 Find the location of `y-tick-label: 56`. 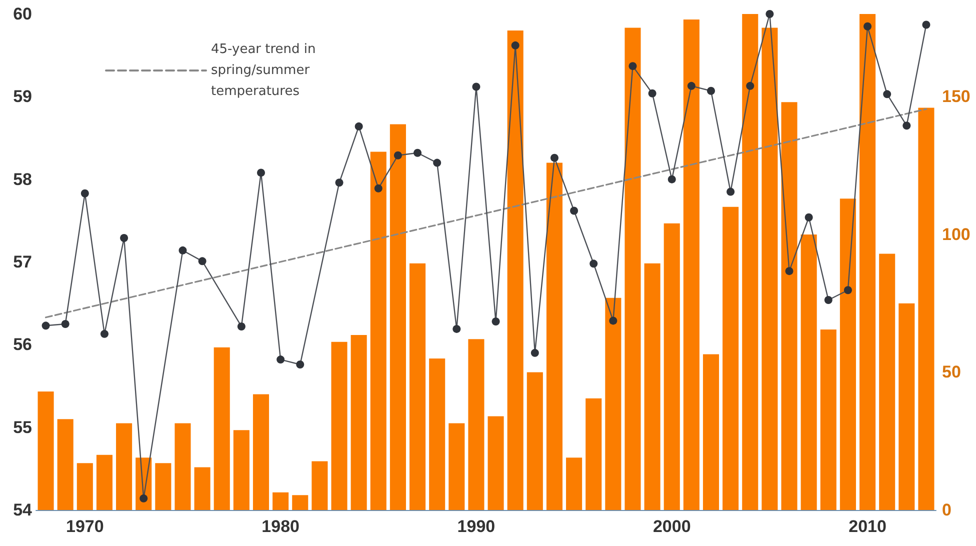

y-tick-label: 56 is located at coordinates (22, 344).